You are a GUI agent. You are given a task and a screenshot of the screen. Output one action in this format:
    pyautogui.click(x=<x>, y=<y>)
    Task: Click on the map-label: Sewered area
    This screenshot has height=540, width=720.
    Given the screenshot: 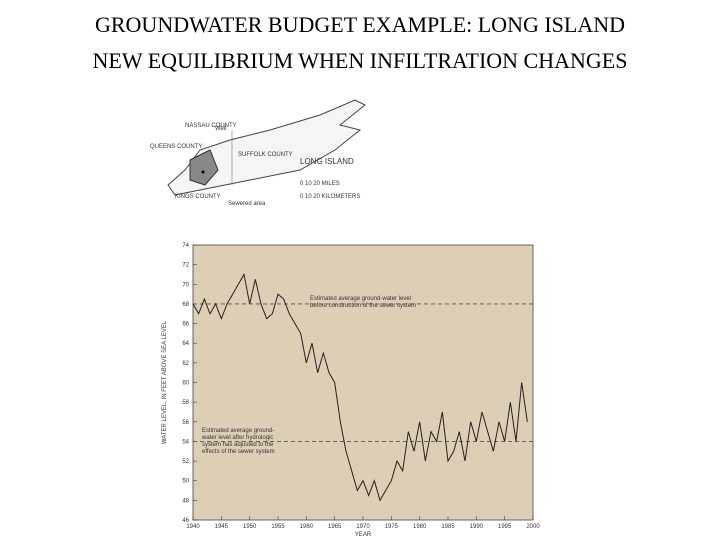 What is the action you would take?
    pyautogui.click(x=247, y=204)
    